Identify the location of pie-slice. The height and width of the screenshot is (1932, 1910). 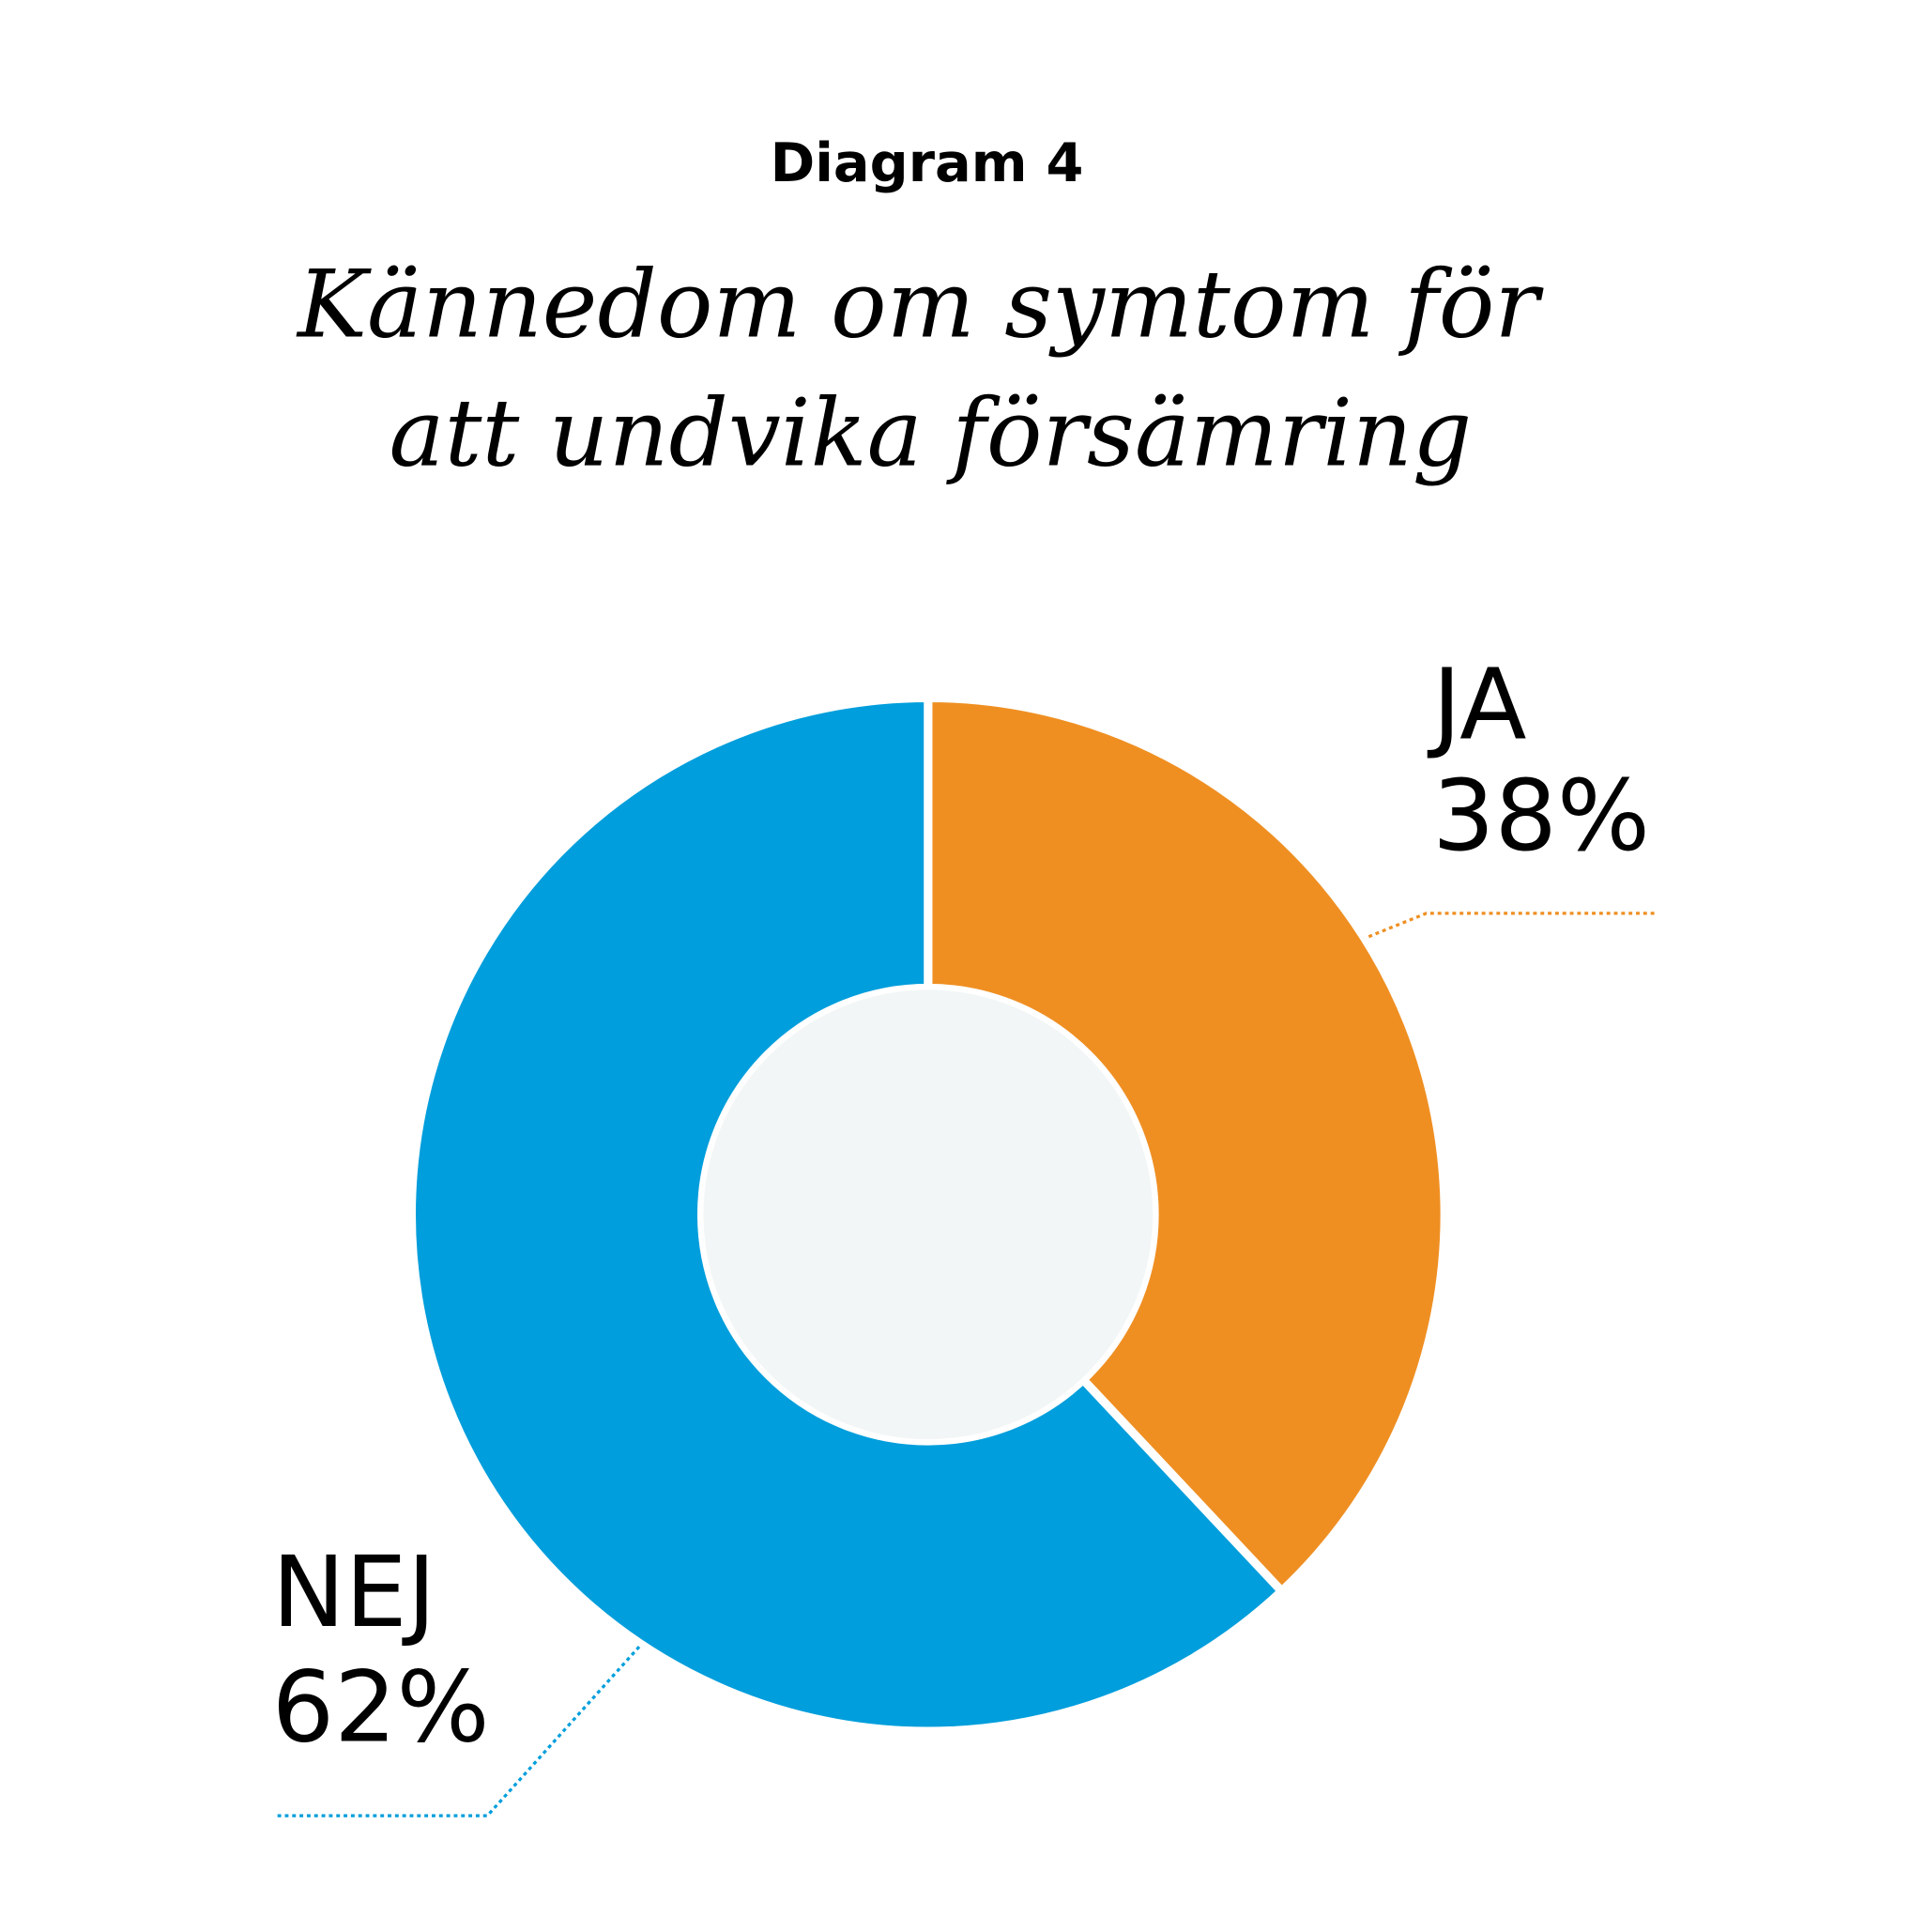
(1186, 1145).